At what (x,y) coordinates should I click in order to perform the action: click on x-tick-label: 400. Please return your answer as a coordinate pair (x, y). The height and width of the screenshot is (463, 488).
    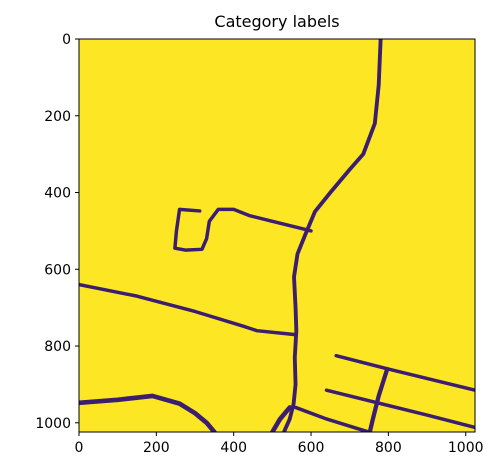
    Looking at the image, I should click on (233, 448).